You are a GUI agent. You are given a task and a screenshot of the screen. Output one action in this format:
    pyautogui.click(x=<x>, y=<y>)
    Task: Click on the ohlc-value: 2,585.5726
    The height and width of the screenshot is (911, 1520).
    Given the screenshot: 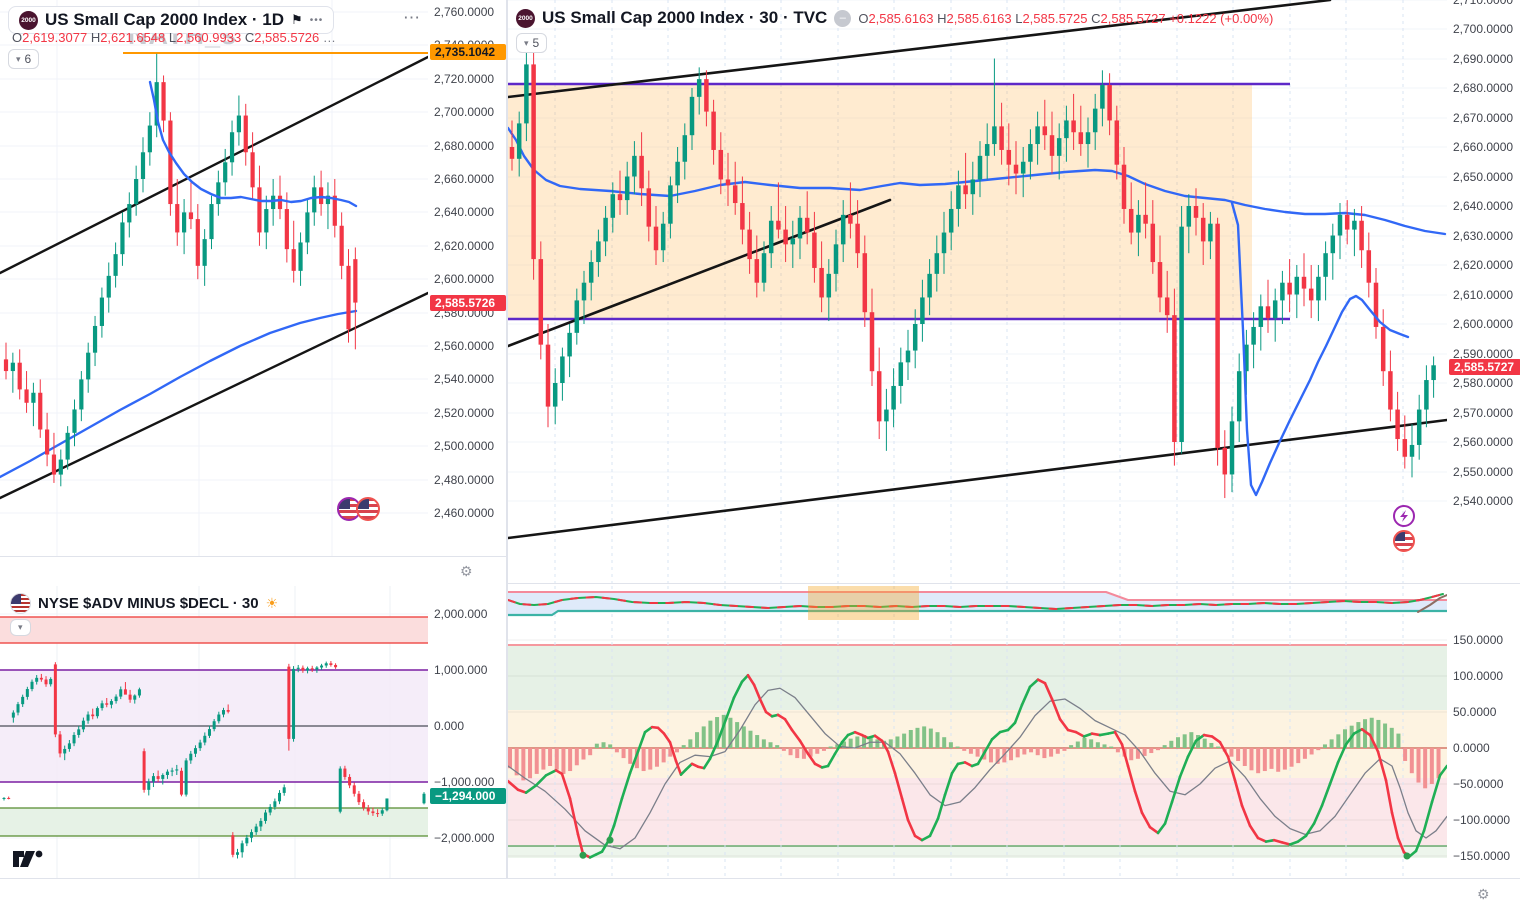 What is the action you would take?
    pyautogui.click(x=288, y=37)
    